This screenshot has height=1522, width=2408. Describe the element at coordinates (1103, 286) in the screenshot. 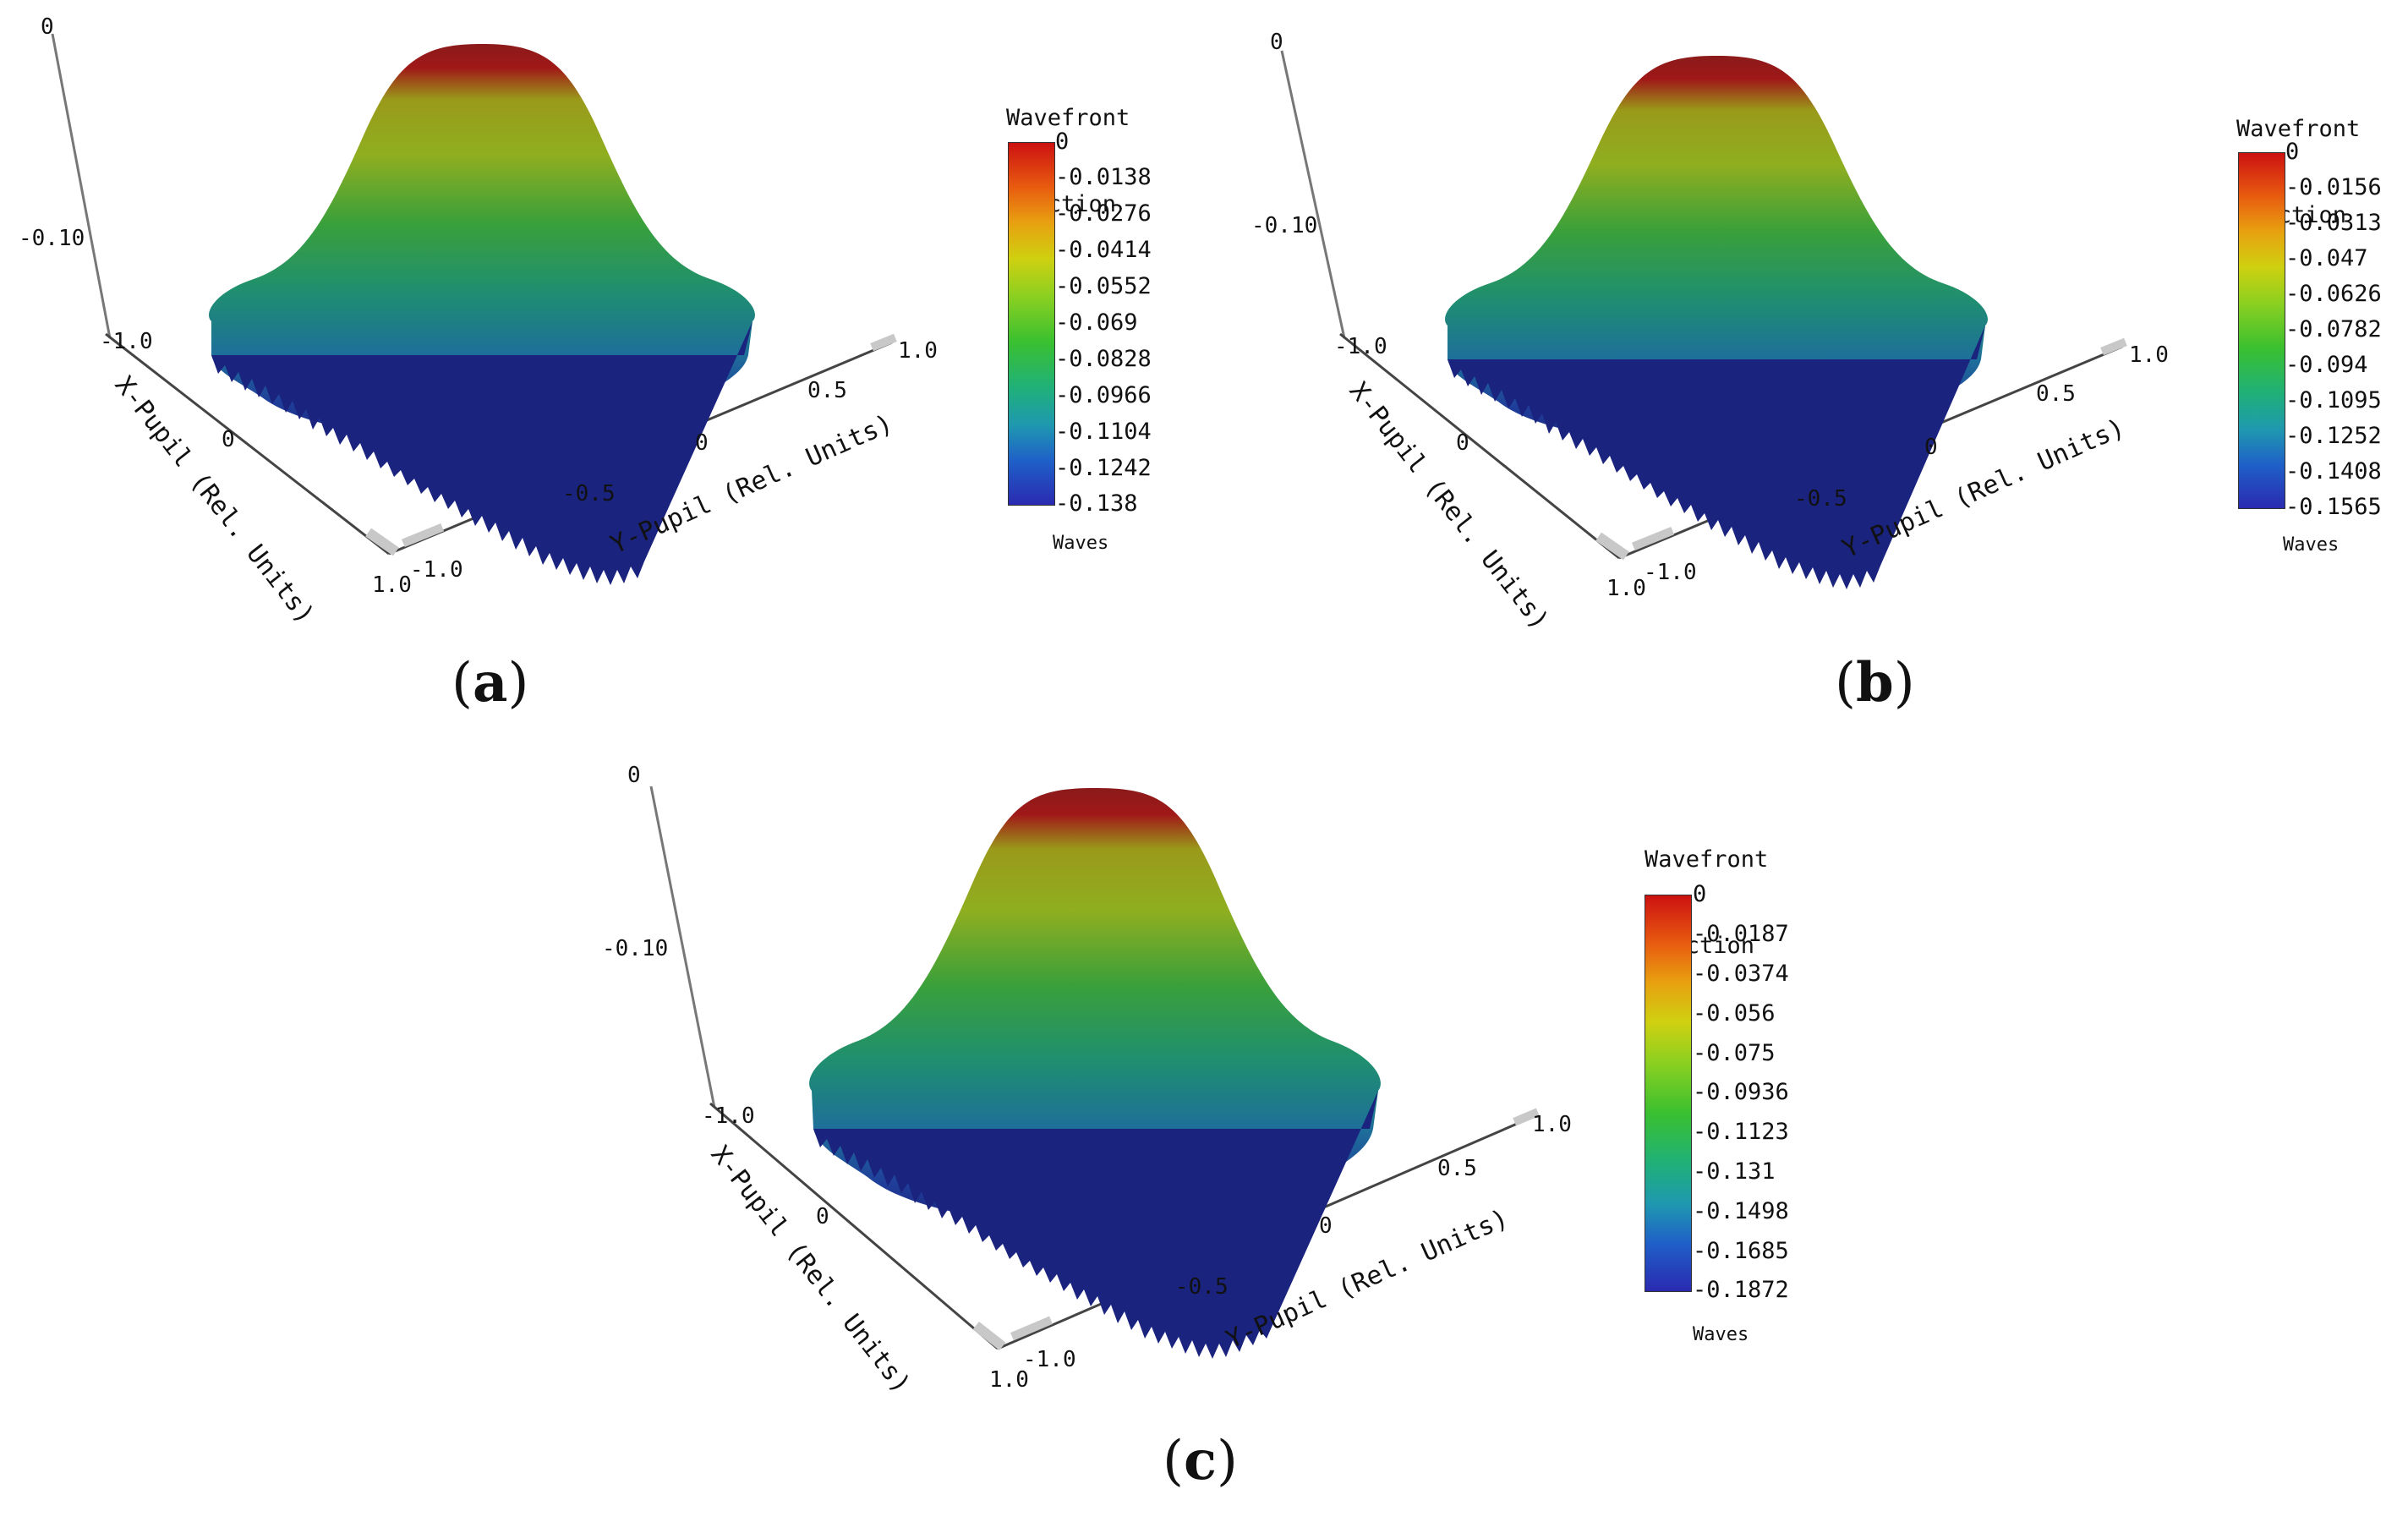

I see `colorbar-tick: -0.0552` at that location.